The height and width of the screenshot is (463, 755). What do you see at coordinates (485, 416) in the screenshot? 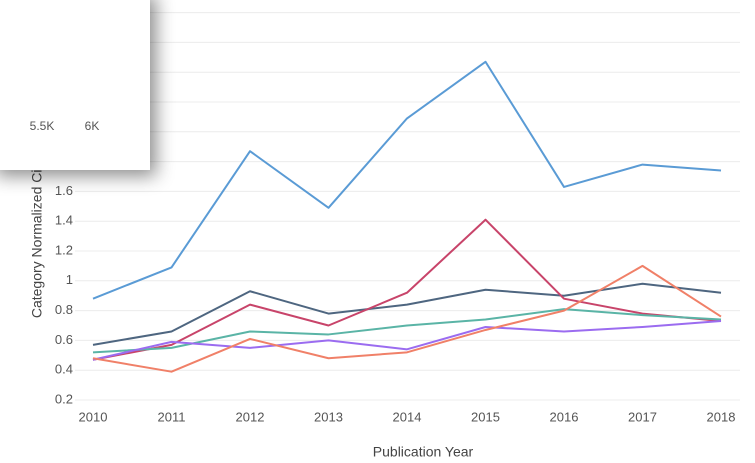
I see `x-tick-label: 2015` at bounding box center [485, 416].